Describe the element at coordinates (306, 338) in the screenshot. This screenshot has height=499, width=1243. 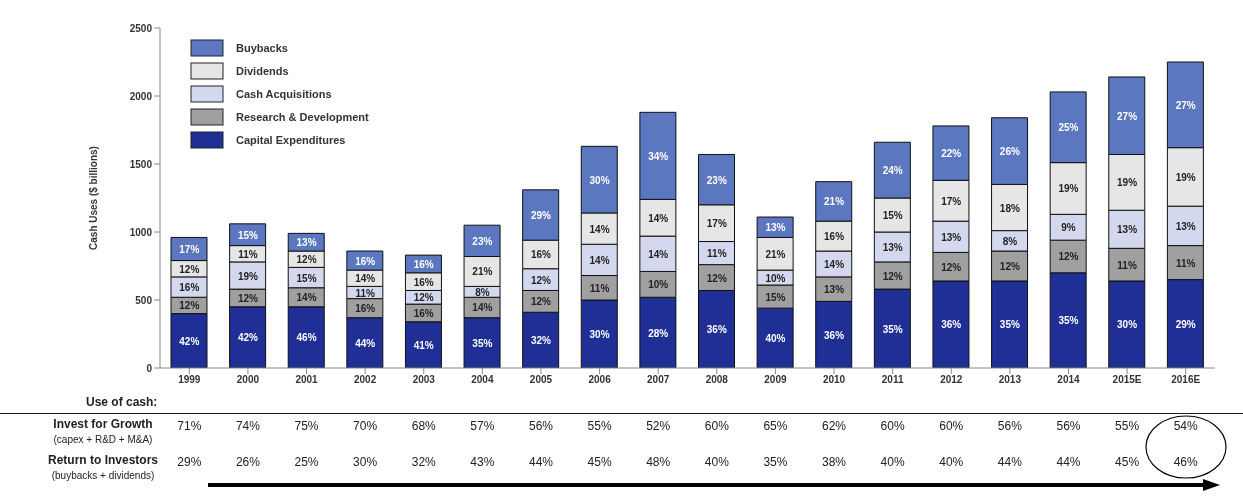
I see `annotation: 46%` at that location.